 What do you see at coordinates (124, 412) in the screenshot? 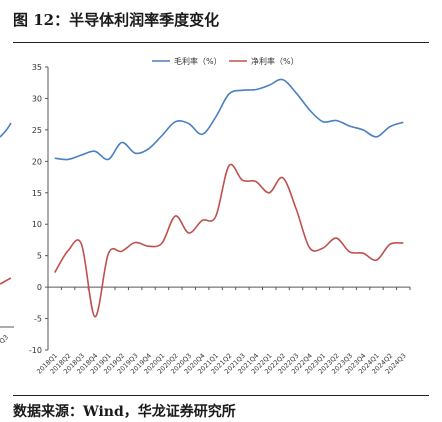
I see `data-source-note: 数据来源：Wind，华龙证券研究所` at bounding box center [124, 412].